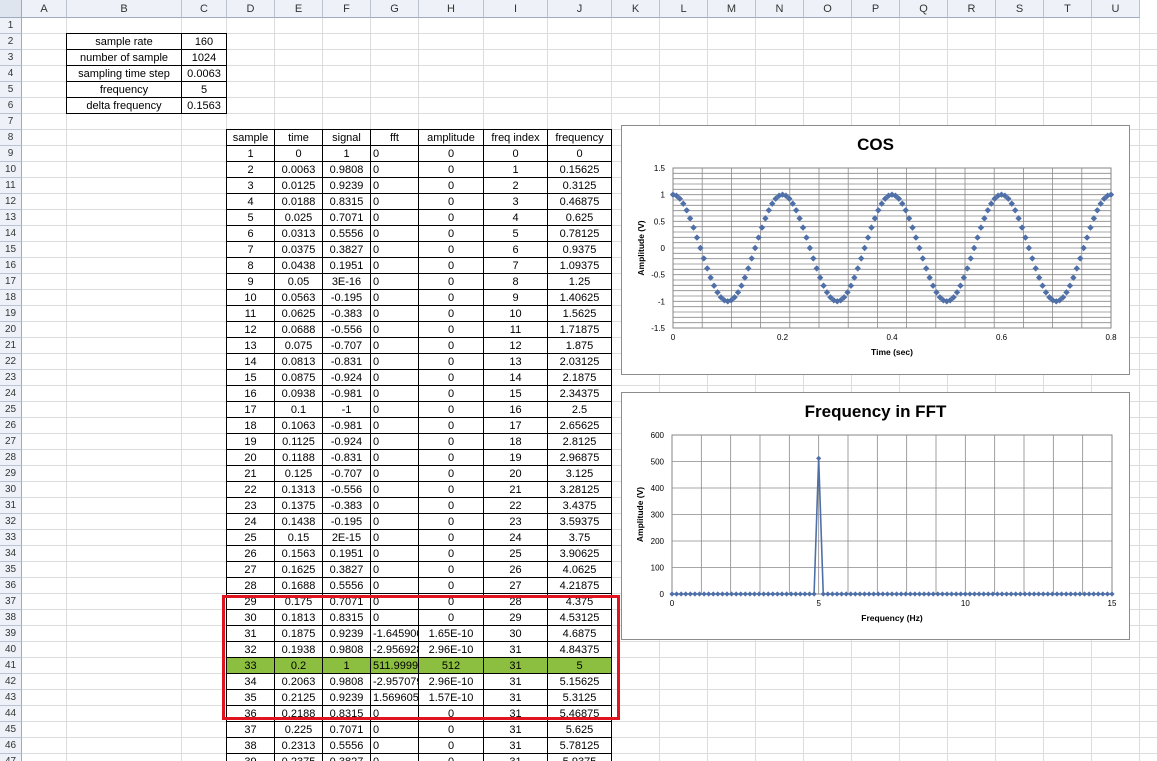 The width and height of the screenshot is (1157, 761). Describe the element at coordinates (250, 249) in the screenshot. I see `table-cell: 7` at that location.